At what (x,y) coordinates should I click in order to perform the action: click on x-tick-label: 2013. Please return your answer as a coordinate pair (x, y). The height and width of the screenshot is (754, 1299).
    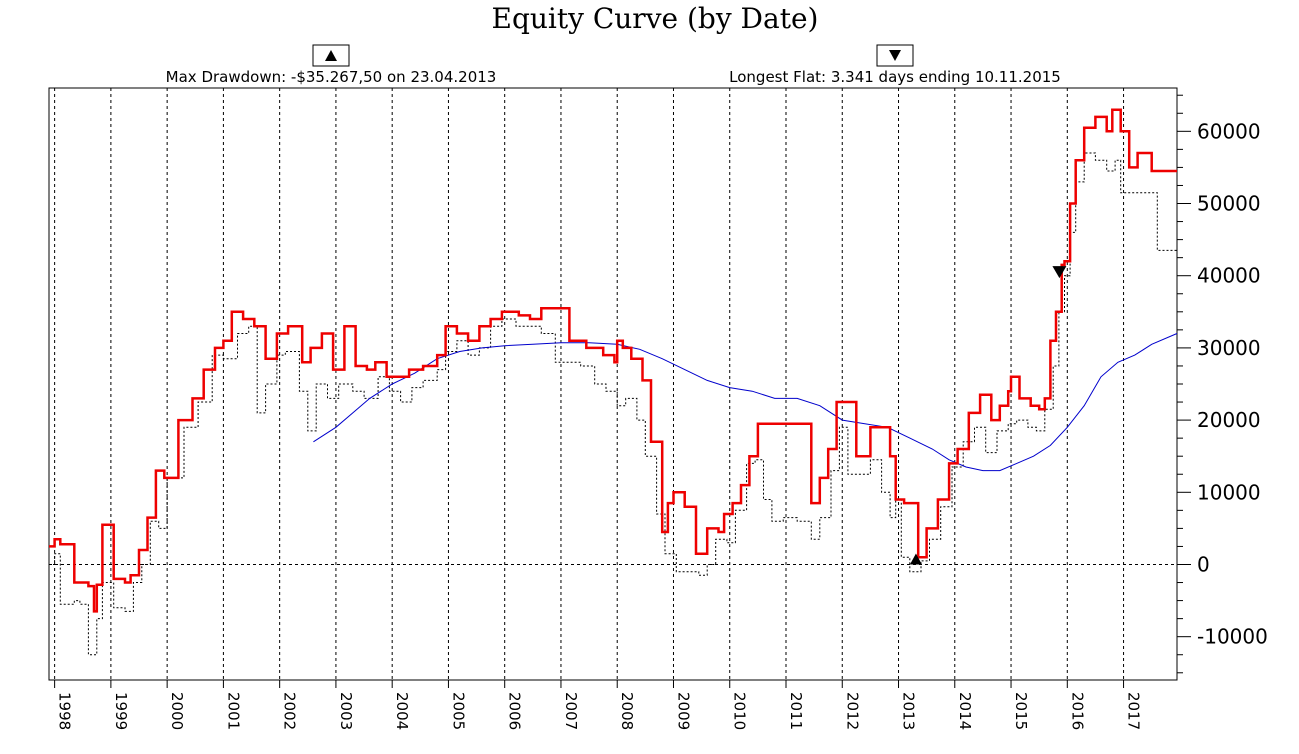
    Looking at the image, I should click on (909, 711).